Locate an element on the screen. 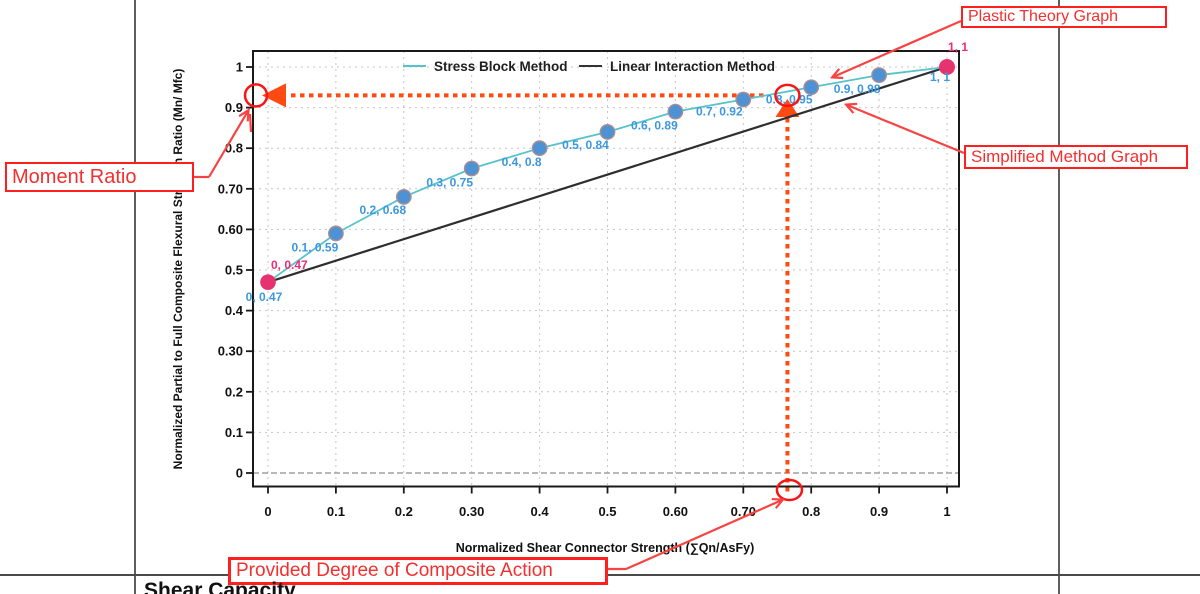 The height and width of the screenshot is (594, 1200). callout-plastic-theory-label: Plastic Theory Graph is located at coordinates (1043, 16).